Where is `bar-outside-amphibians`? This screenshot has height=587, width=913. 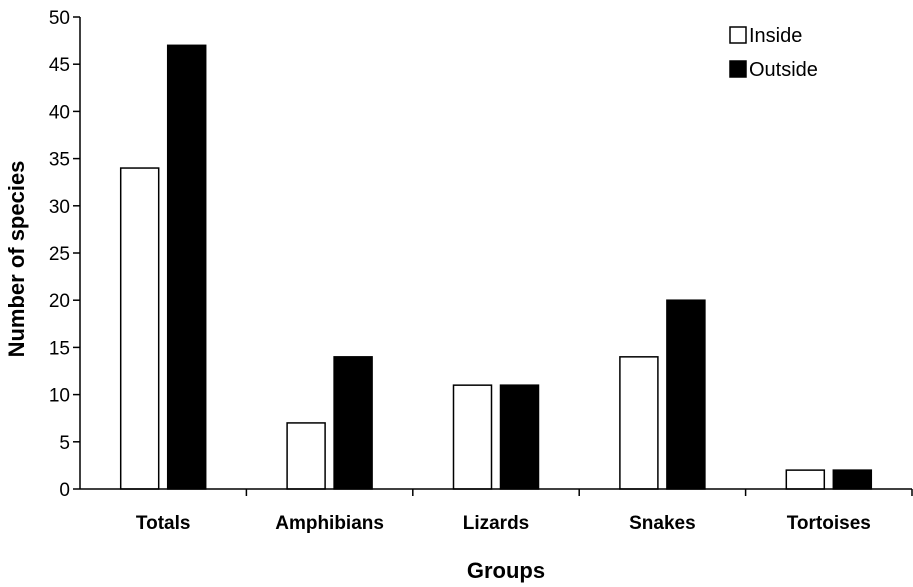 bar-outside-amphibians is located at coordinates (353, 423).